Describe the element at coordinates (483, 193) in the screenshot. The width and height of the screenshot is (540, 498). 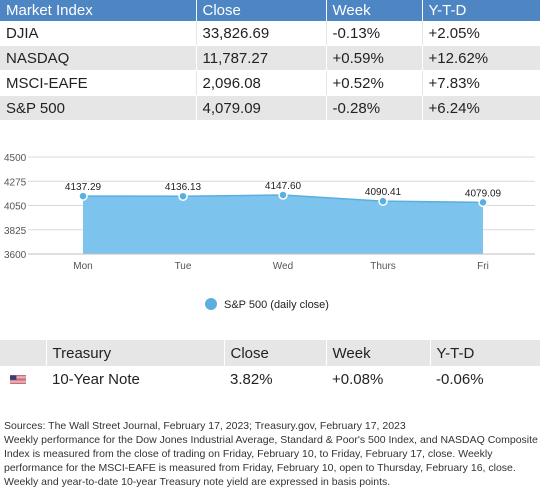
I see `data-label: 4079.09` at that location.